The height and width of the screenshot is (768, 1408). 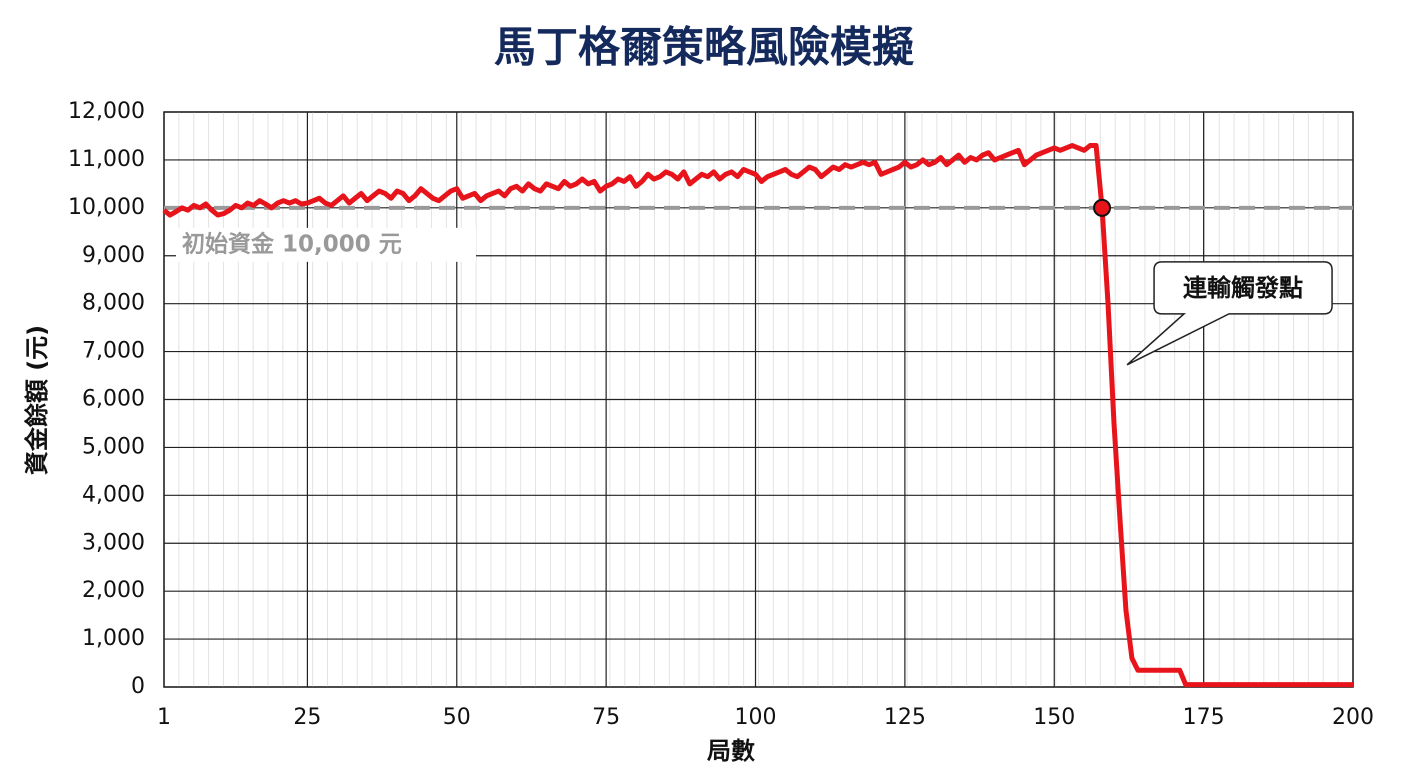 I want to click on x-tick-label: 75, so click(x=606, y=717).